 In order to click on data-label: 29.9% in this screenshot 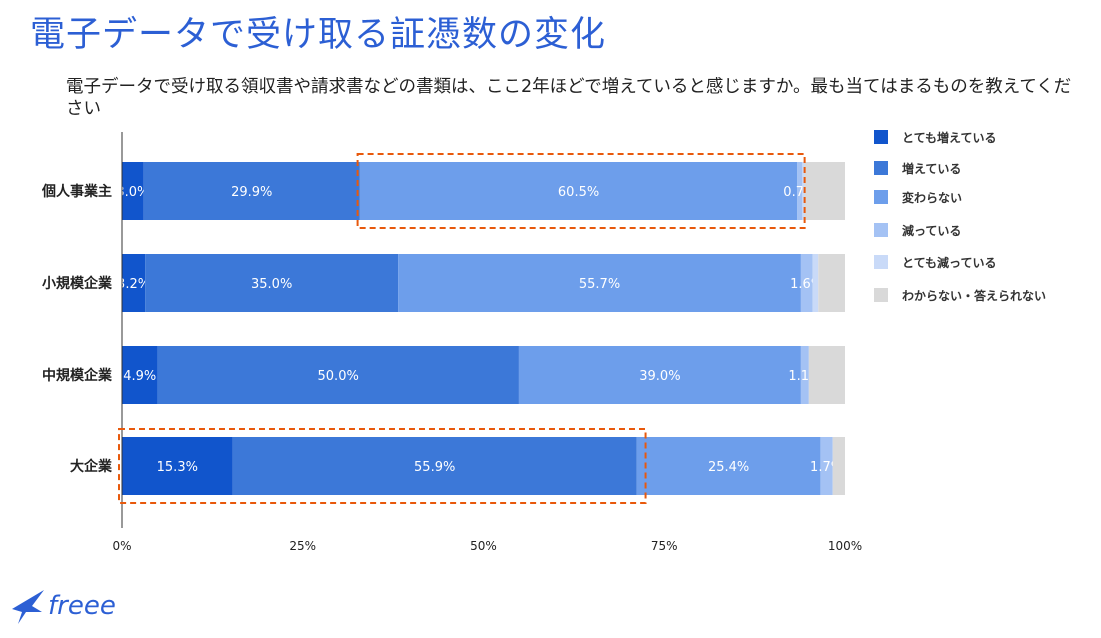, I will do `click(251, 192)`.